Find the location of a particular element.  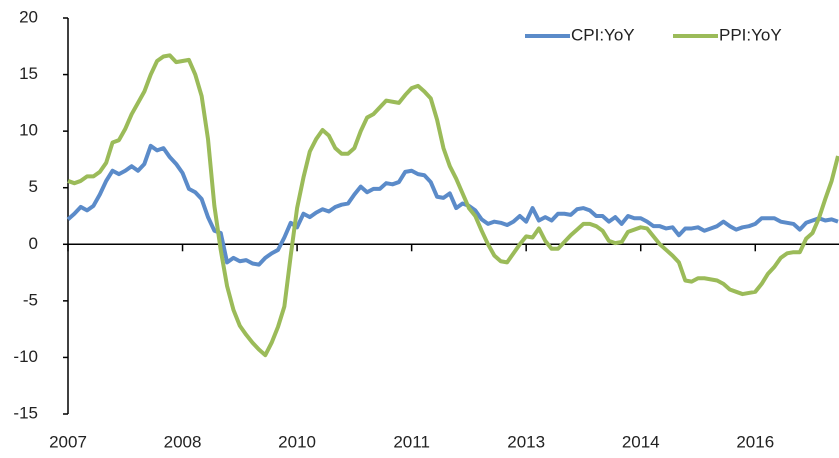

y-tick-label: 10 is located at coordinates (28, 130).